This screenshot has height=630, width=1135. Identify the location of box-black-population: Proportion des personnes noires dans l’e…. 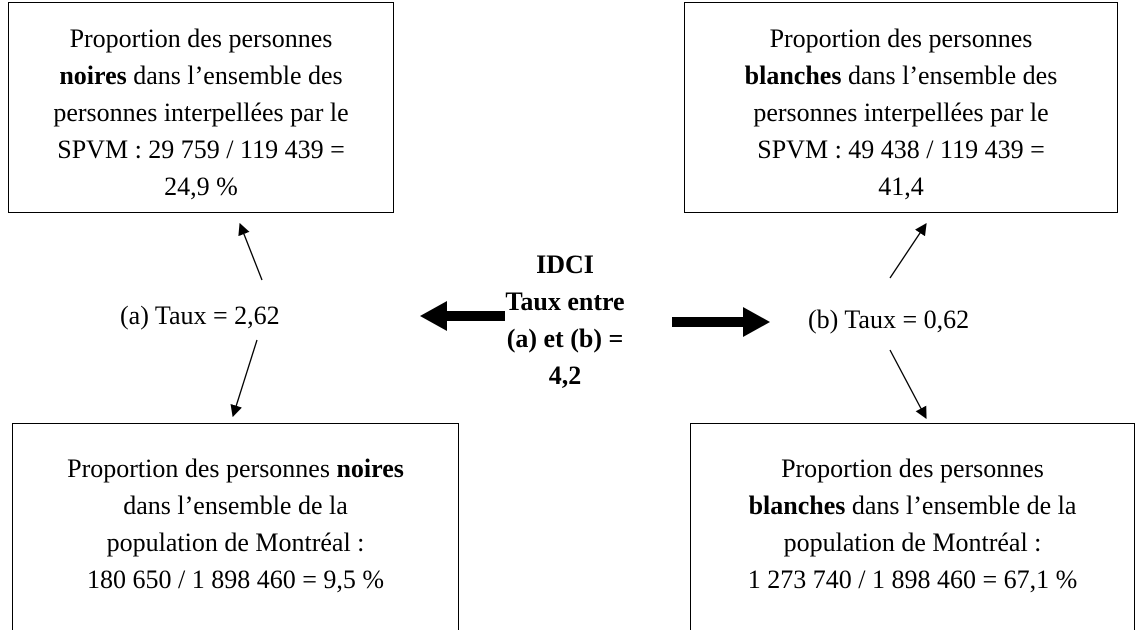
(235, 526).